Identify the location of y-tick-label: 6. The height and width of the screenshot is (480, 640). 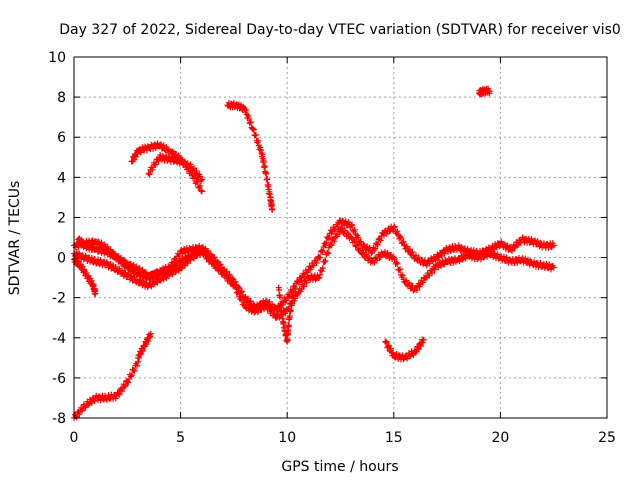
(61, 138).